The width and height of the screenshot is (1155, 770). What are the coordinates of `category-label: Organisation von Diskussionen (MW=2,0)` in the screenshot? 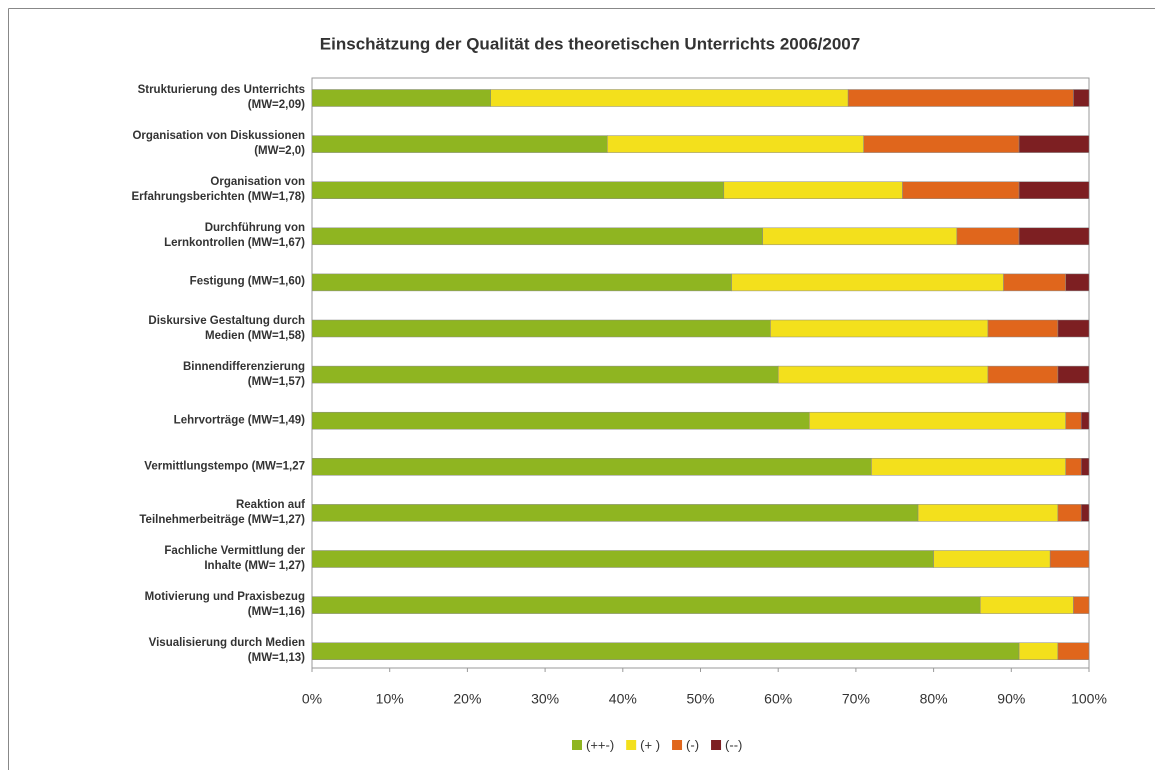 It's located at (218, 144).